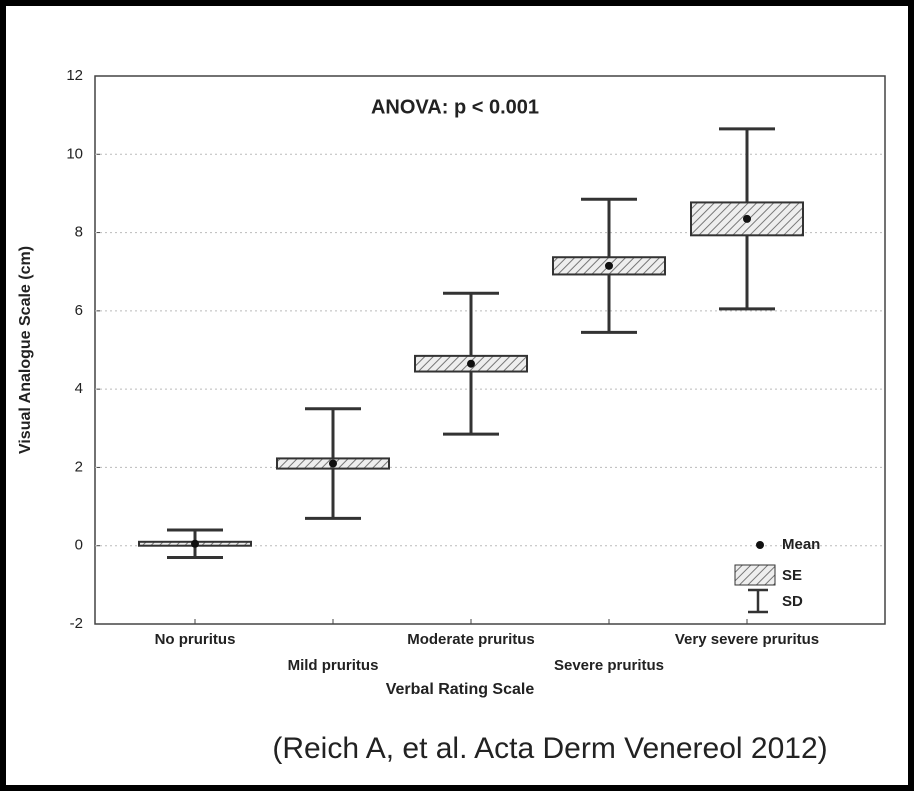 The image size is (917, 791). I want to click on legend-sd-marker, so click(758, 601).